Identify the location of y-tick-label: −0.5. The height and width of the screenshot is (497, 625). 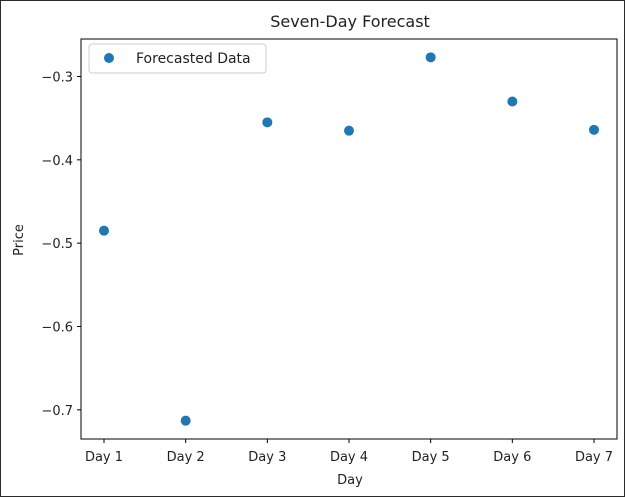
(57, 244).